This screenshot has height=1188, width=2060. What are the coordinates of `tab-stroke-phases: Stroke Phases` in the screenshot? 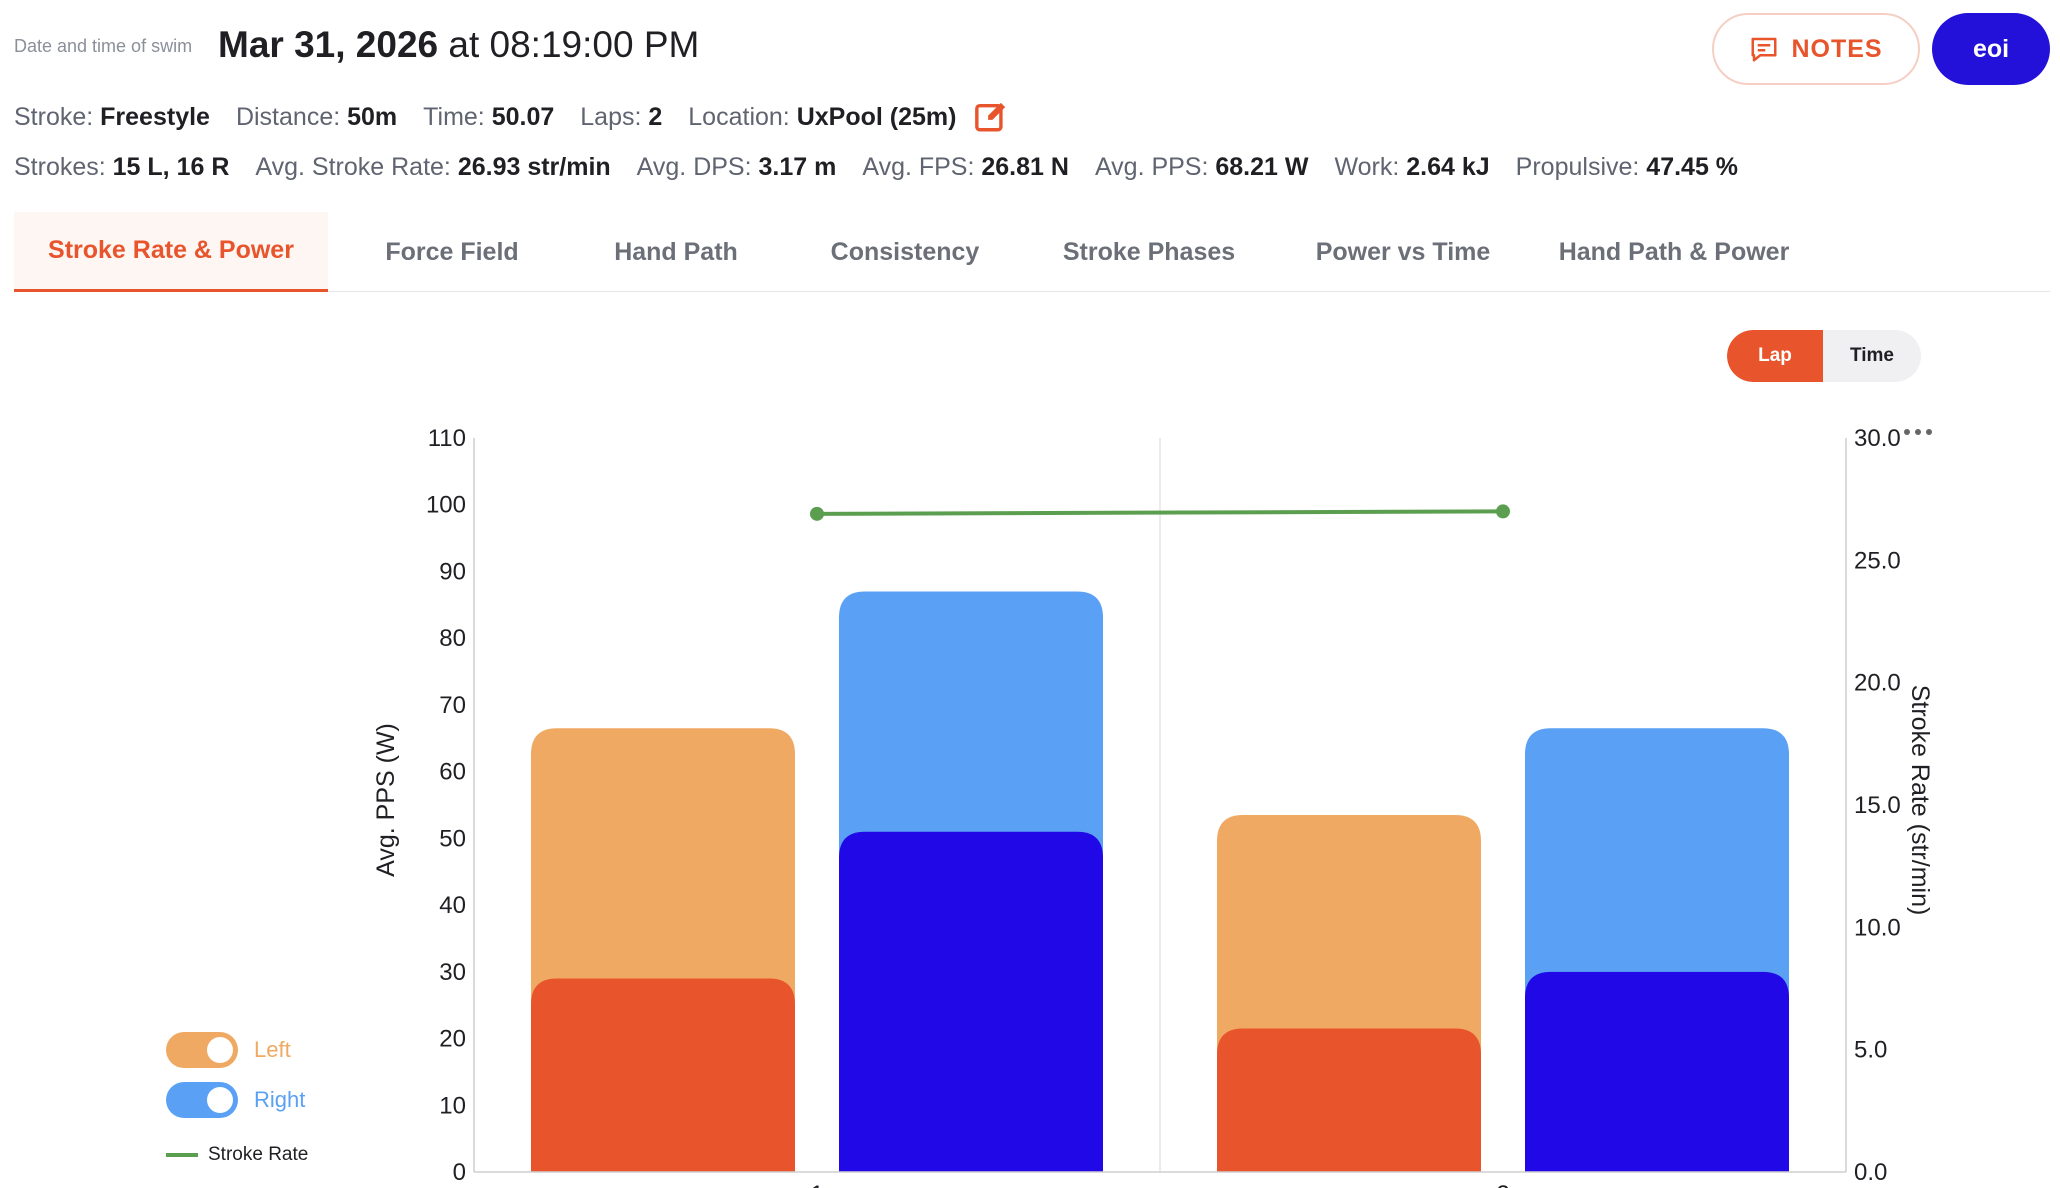 It's located at (1149, 251).